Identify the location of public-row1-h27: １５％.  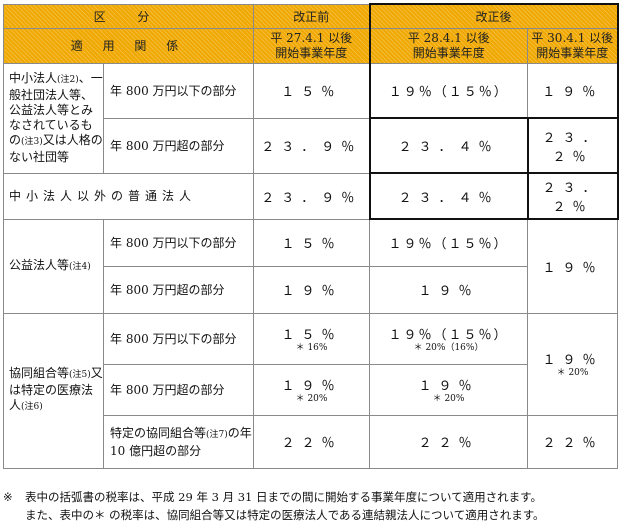
(312, 242).